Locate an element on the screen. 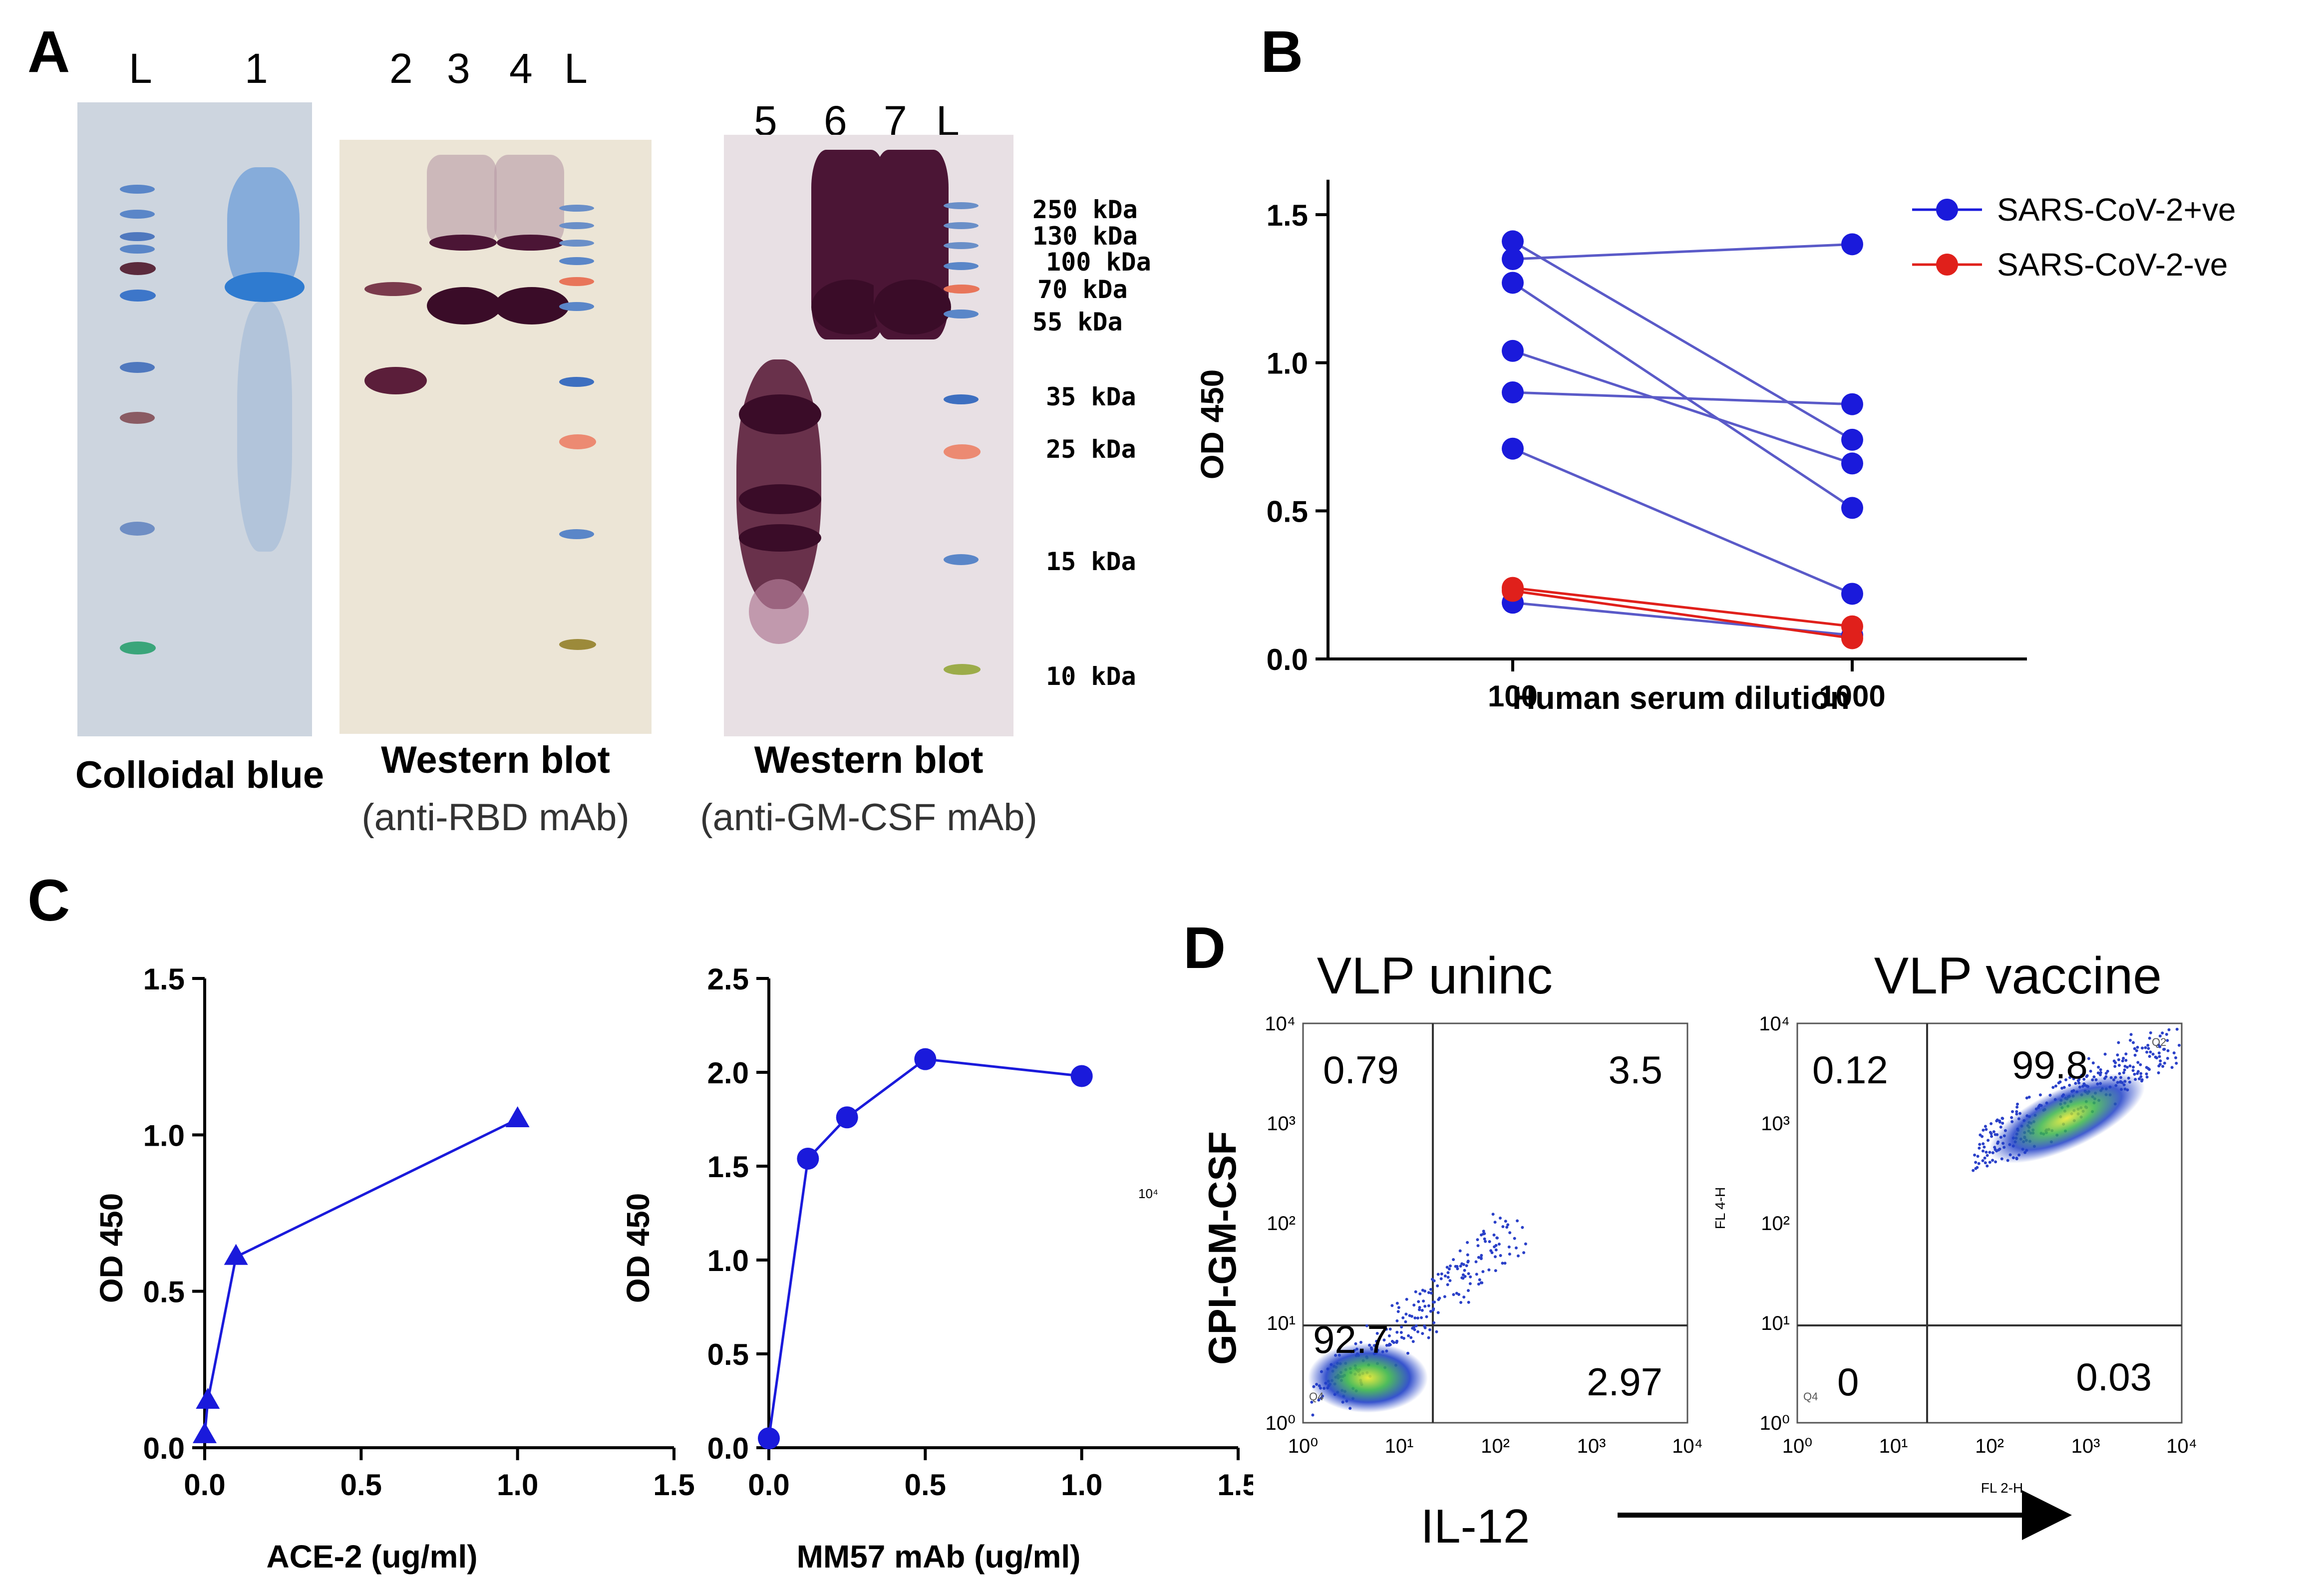 This screenshot has height=1590, width=2324. b-y-axis-label: OD 450 is located at coordinates (1212, 424).